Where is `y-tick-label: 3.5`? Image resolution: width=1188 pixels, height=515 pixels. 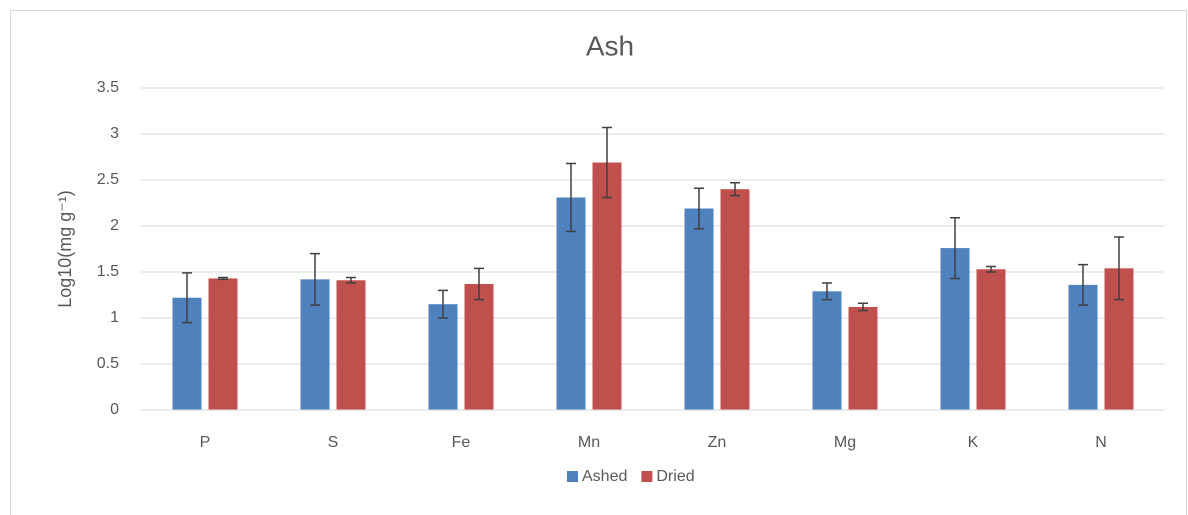 y-tick-label: 3.5 is located at coordinates (108, 87).